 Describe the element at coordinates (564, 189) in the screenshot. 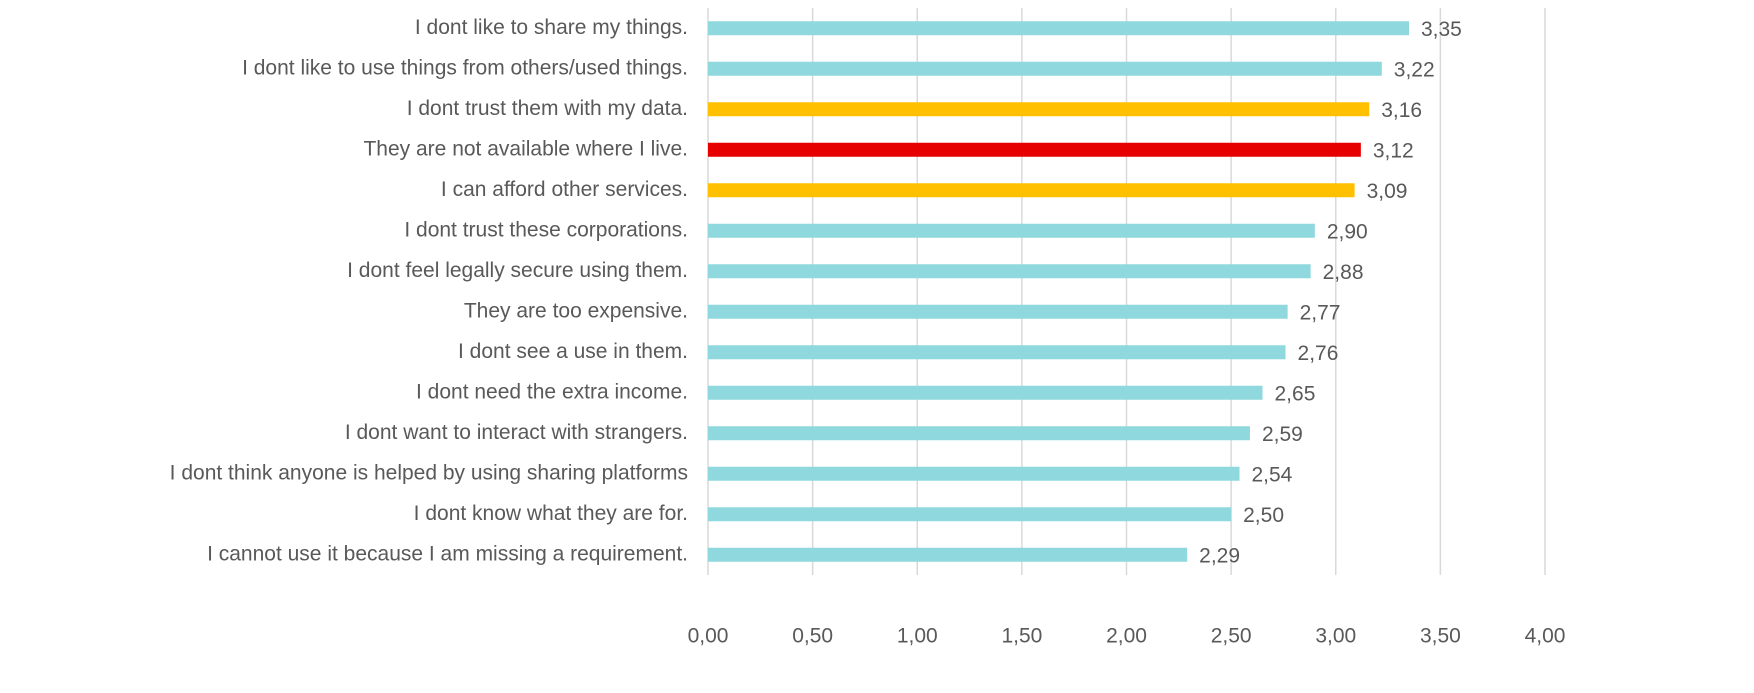

I see `category-label: I can afford other services.` at that location.